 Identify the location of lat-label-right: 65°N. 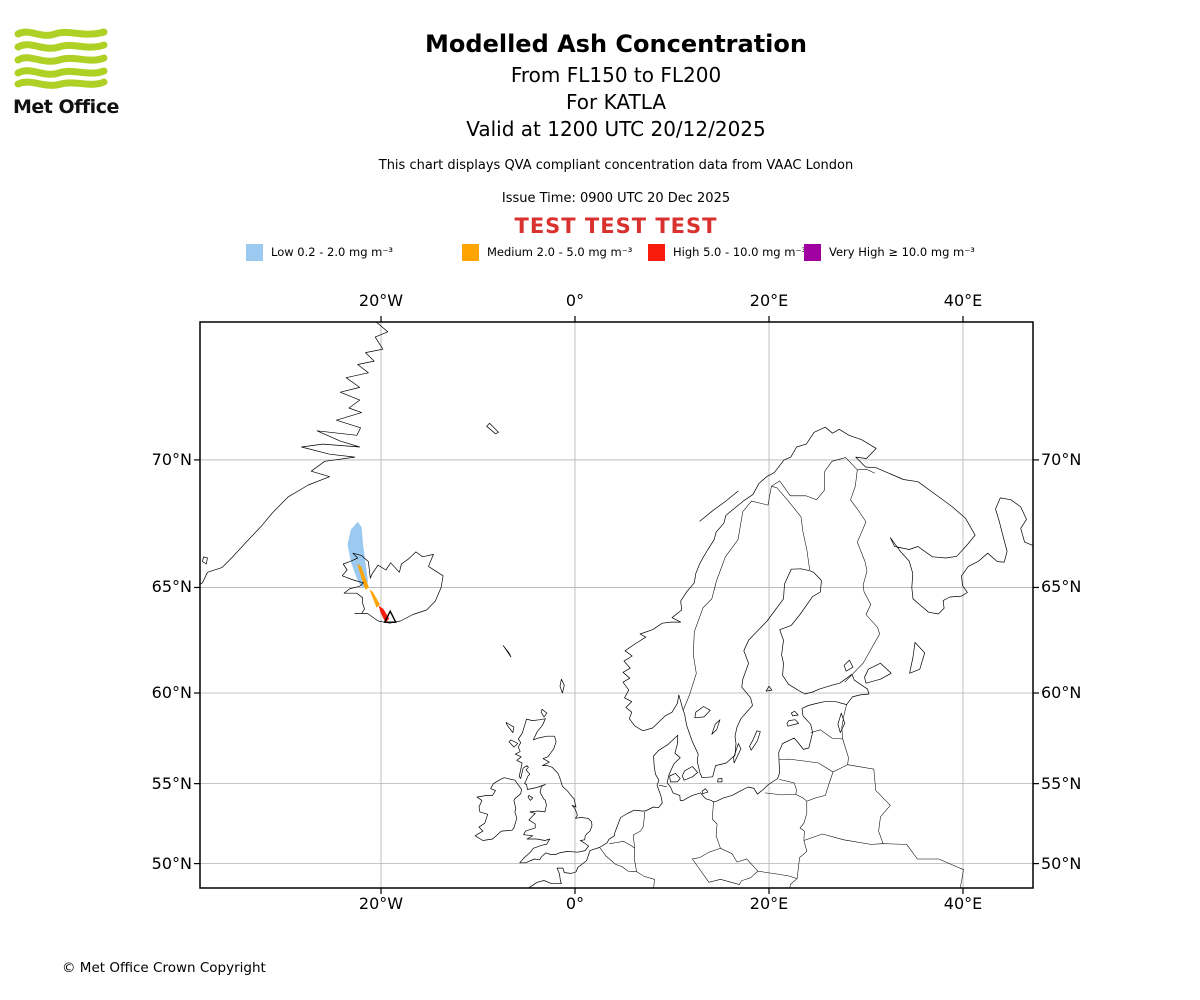
(1061, 587).